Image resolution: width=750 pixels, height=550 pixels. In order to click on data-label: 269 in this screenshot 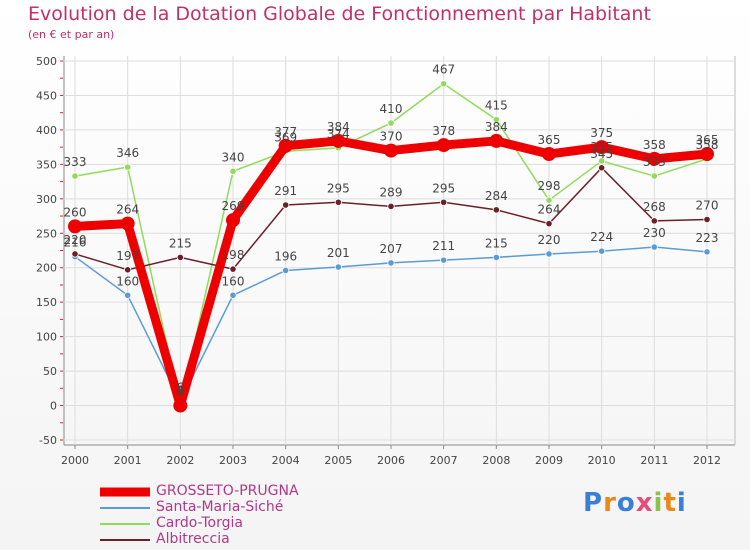, I will do `click(233, 206)`.